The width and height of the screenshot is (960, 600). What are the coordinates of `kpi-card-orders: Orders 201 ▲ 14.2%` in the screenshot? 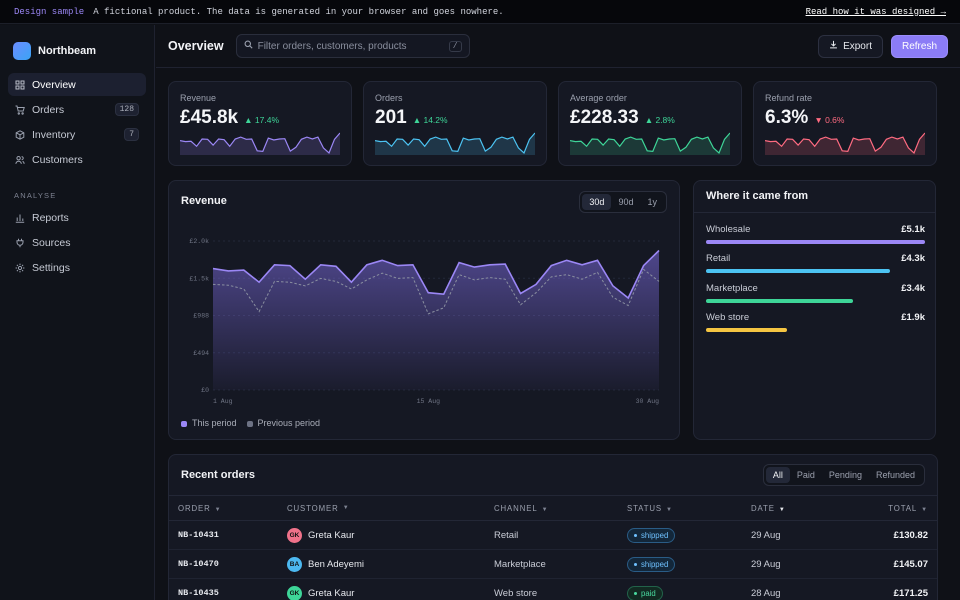 It's located at (455, 123).